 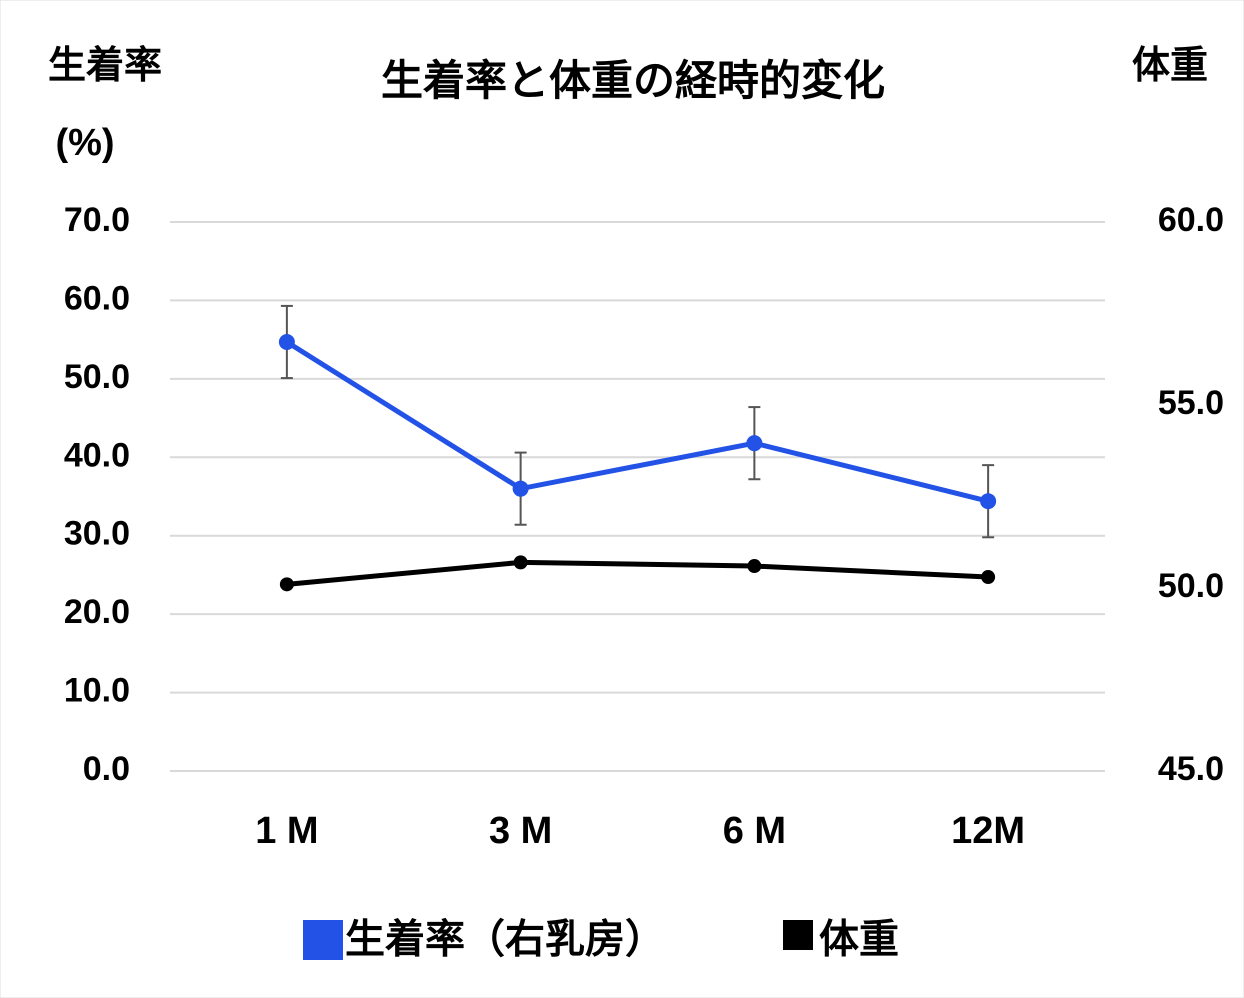 I want to click on y-tick-label: 0.0, so click(x=106, y=769).